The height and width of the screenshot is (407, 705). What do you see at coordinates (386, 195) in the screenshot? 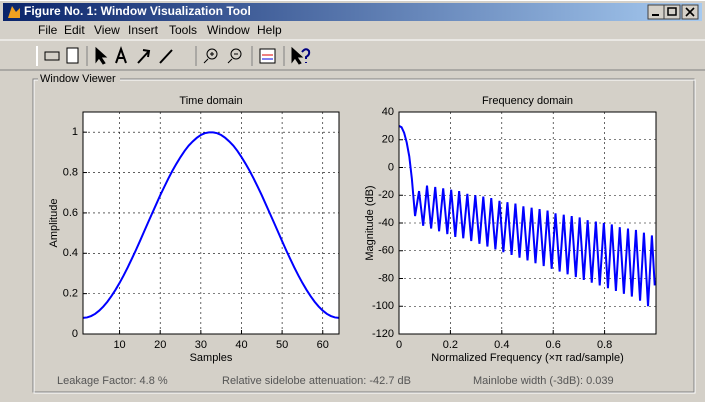
I see `y-tick-label: -20` at bounding box center [386, 195].